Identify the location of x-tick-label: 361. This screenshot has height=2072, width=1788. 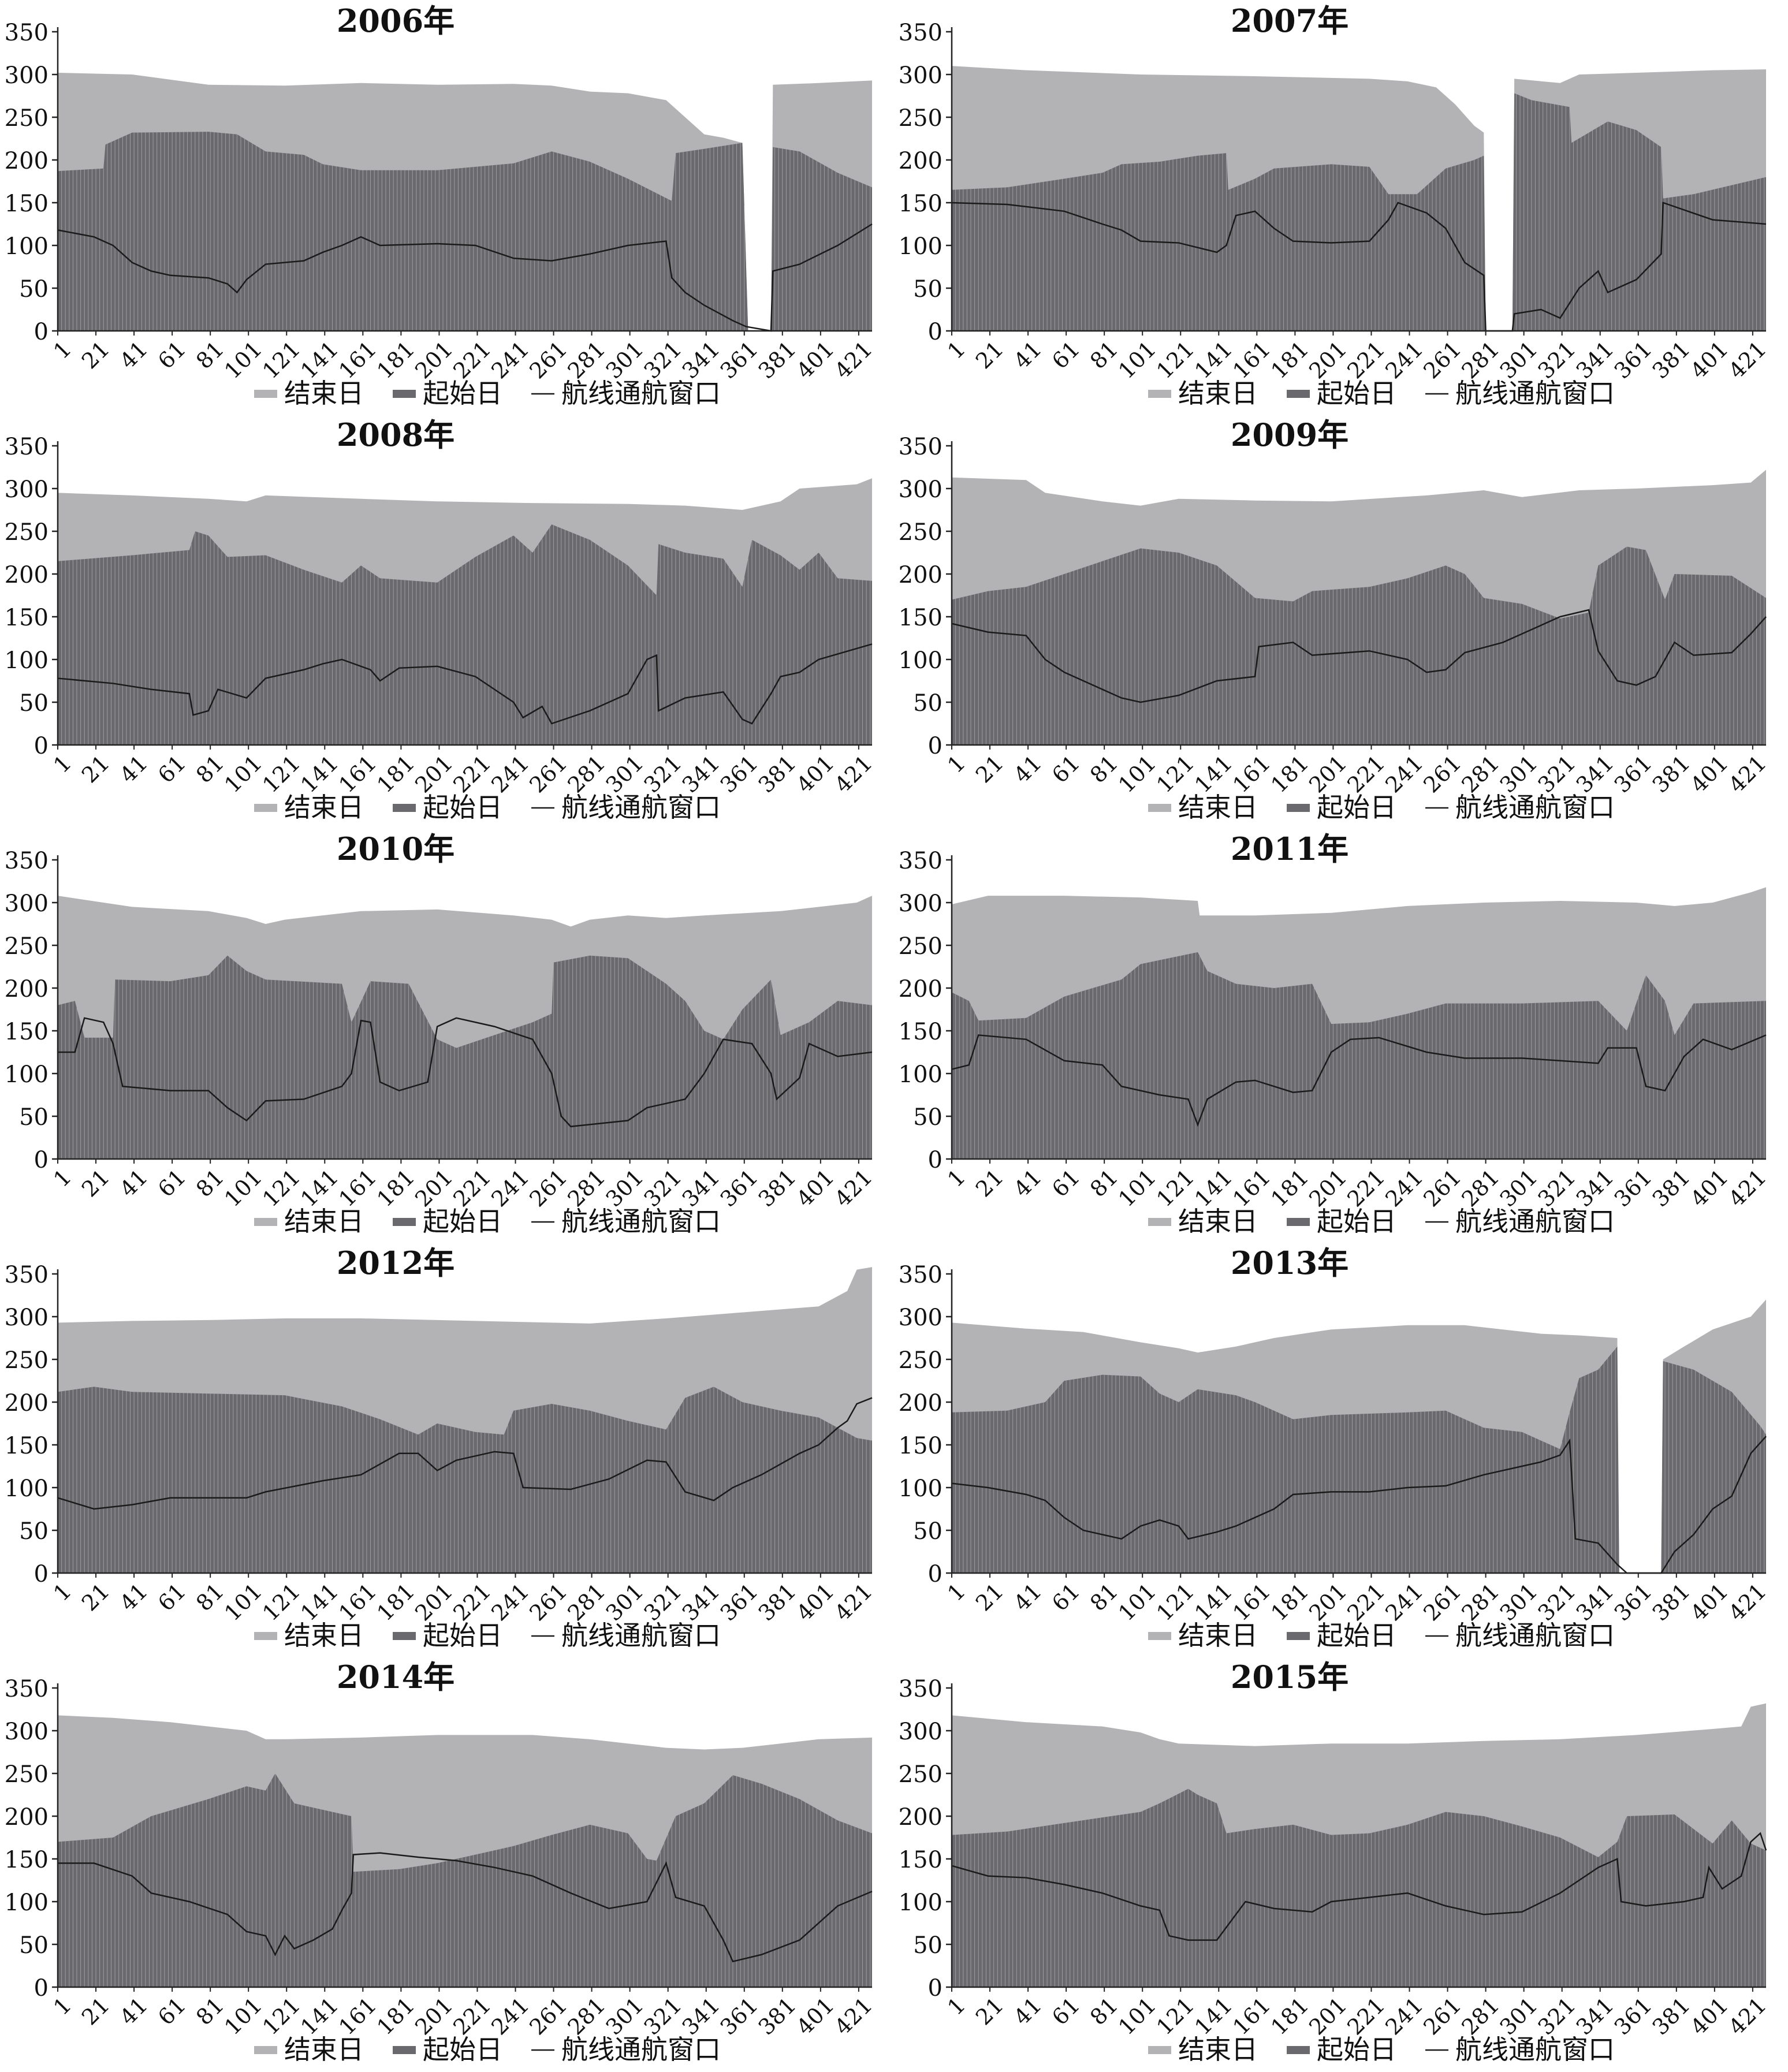
(739, 1188).